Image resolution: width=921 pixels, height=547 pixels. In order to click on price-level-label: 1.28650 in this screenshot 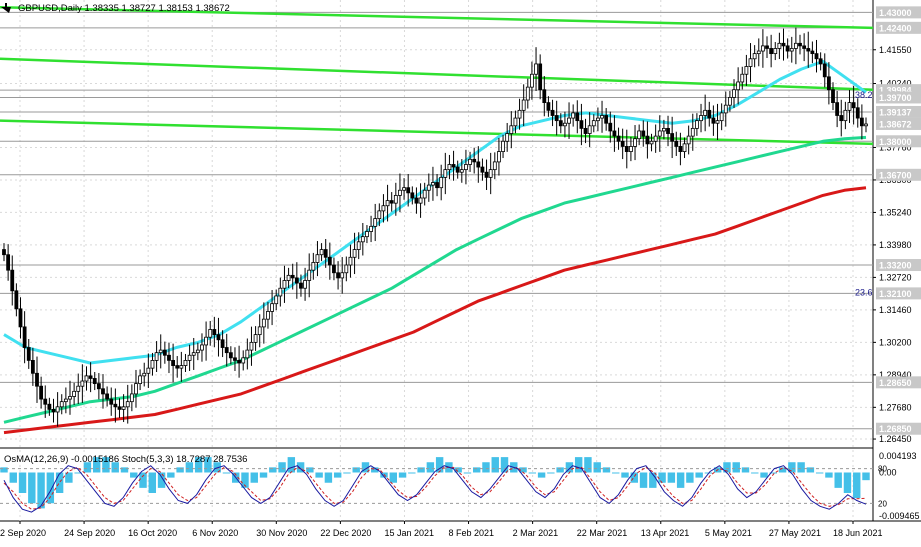, I will do `click(895, 383)`.